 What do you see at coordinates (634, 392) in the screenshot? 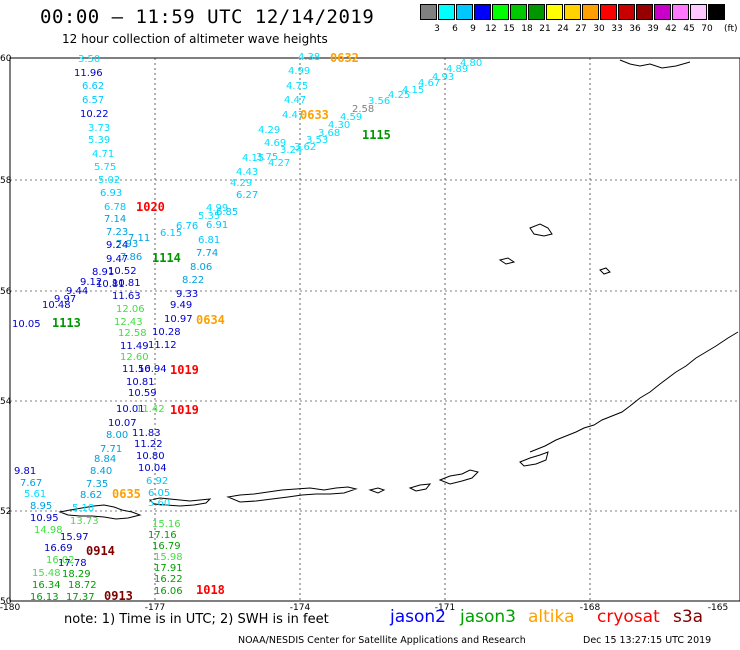
I see `coastline-alaska-peninsula` at bounding box center [634, 392].